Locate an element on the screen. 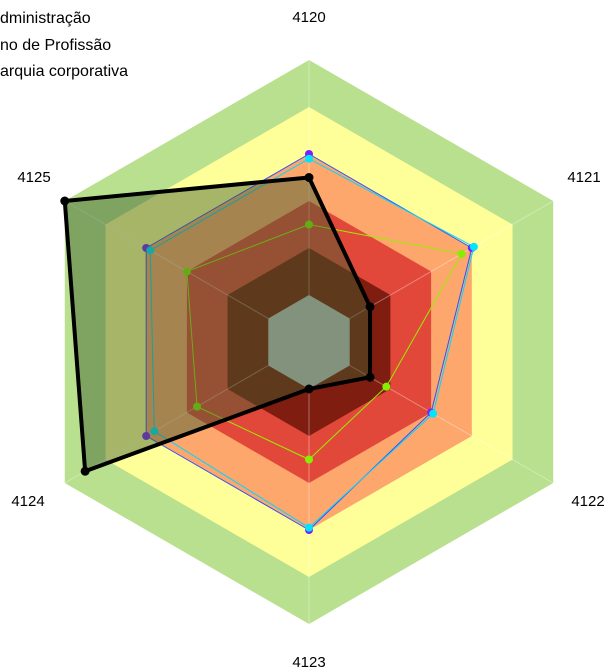 The height and width of the screenshot is (671, 609). axis-label-4123: 4123 is located at coordinates (308, 662).